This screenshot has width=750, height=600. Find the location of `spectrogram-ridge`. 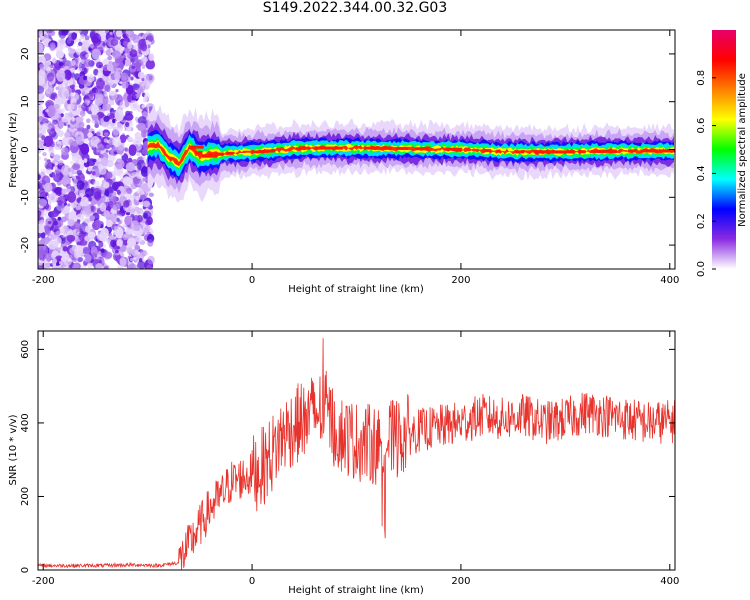

spectrogram-ridge is located at coordinates (411, 152).